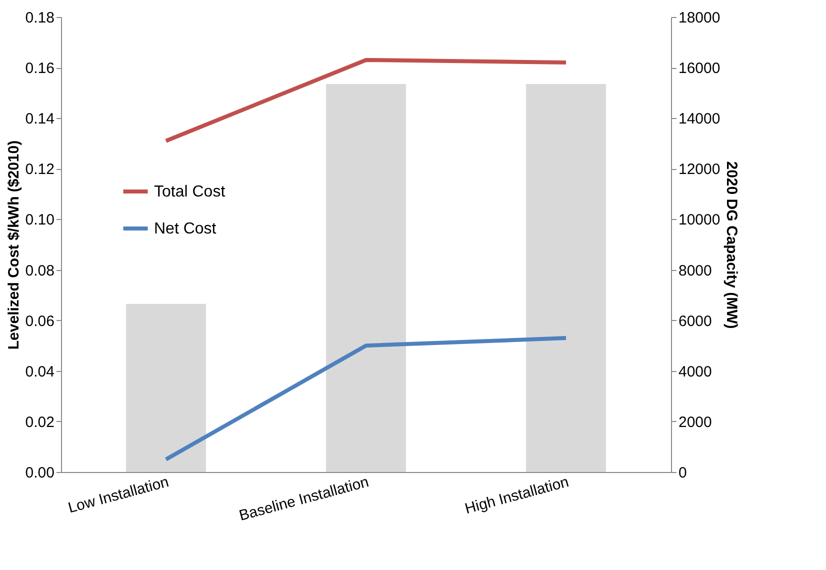  Describe the element at coordinates (185, 229) in the screenshot. I see `legend-label: Net Cost` at that location.